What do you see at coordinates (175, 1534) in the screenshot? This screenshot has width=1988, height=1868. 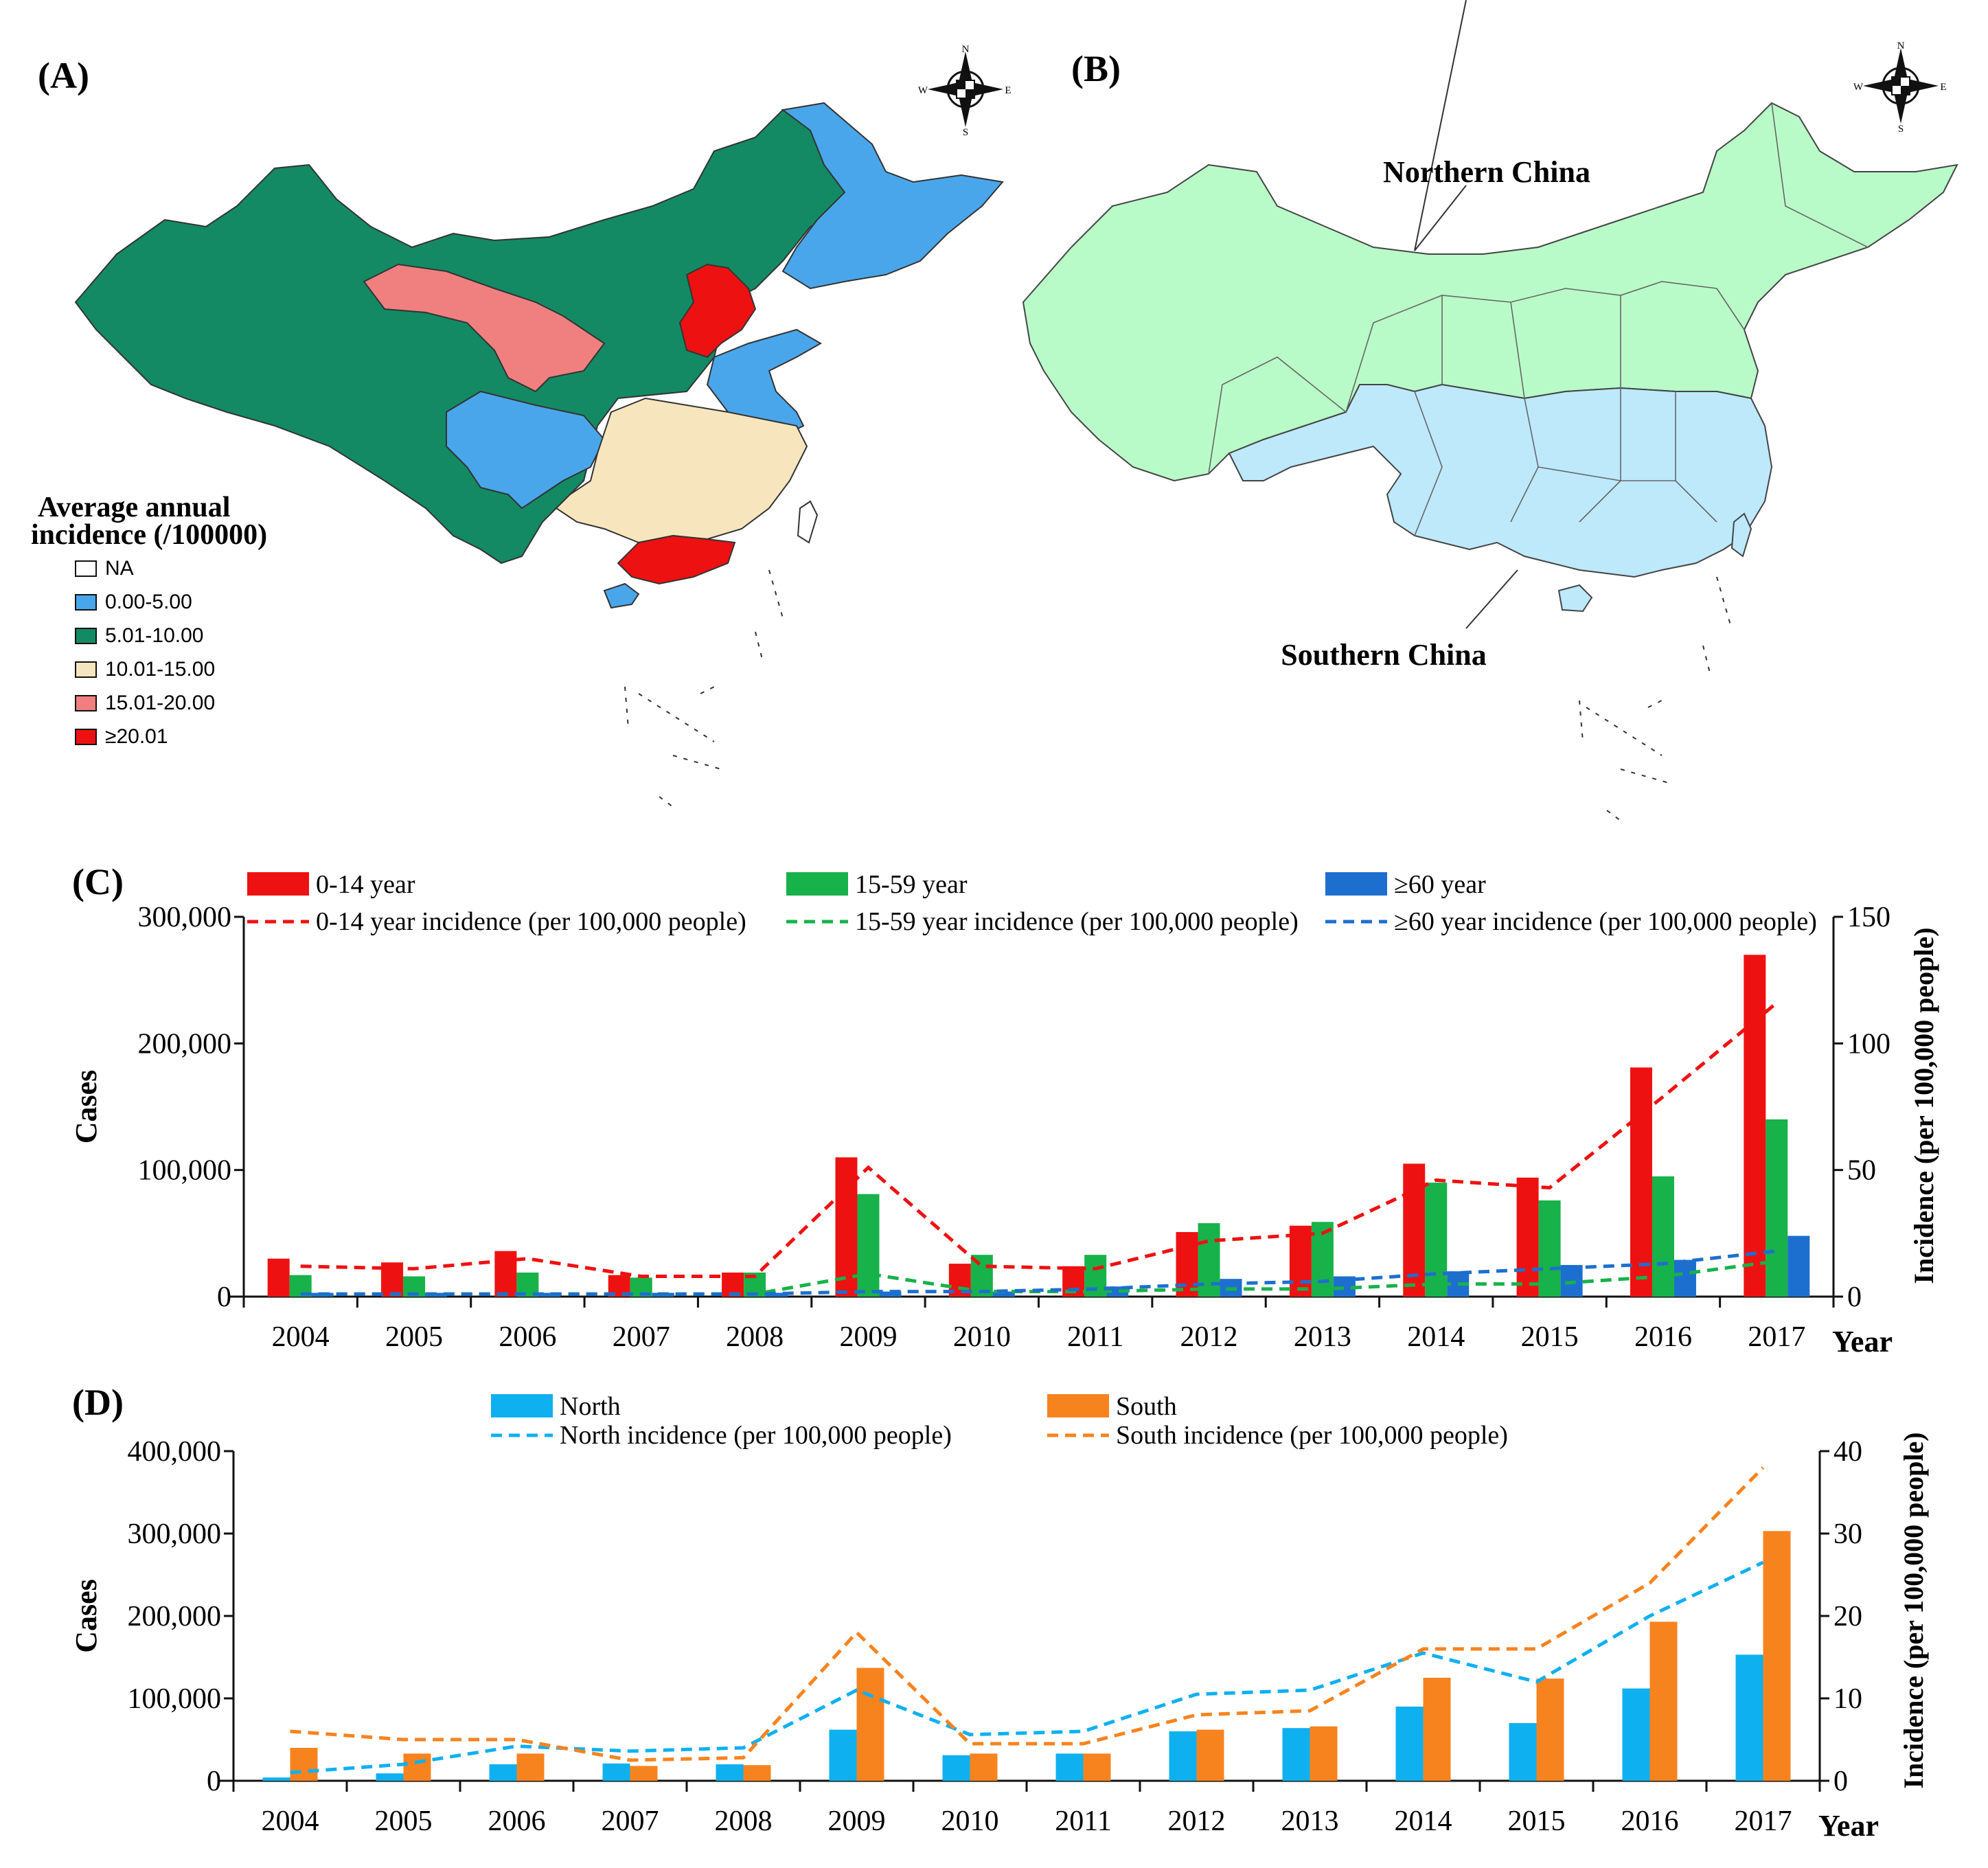 I see `y-tick-label-left: 300,000` at bounding box center [175, 1534].